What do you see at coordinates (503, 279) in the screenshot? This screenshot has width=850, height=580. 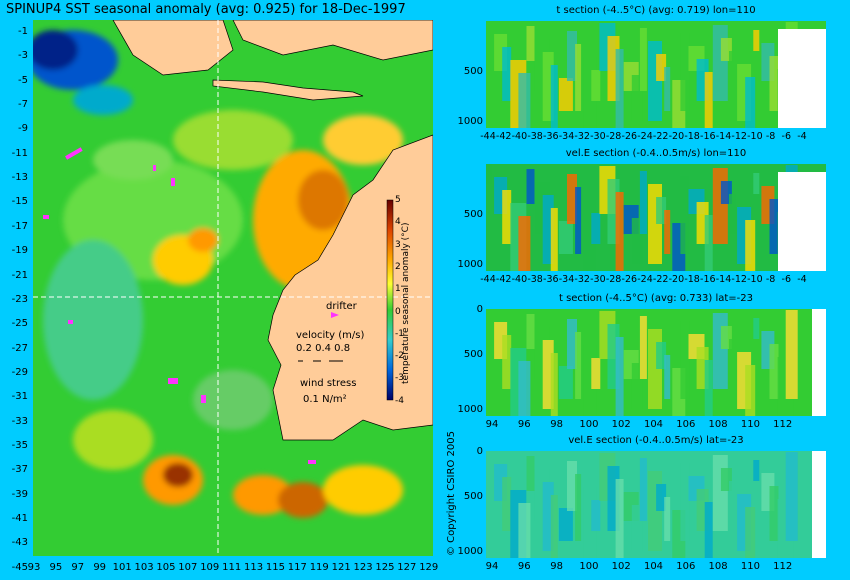 I see `section-x-tick: -42` at bounding box center [503, 279].